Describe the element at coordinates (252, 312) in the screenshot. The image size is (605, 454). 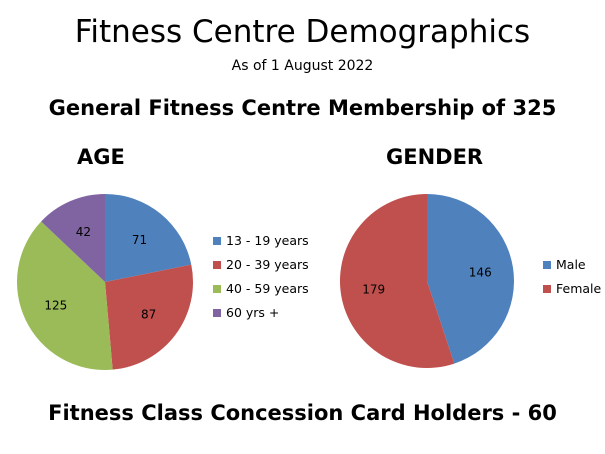
I see `age-legend-label-3: 60 yrs +` at that location.